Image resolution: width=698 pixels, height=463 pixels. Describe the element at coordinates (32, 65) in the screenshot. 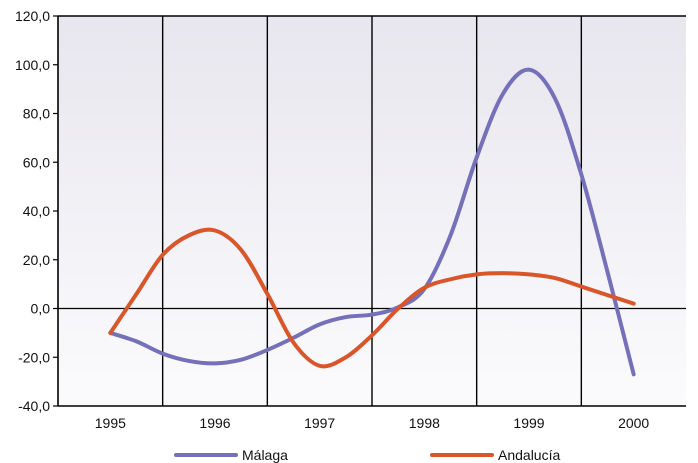

I see `y-tick-label: 100,0` at that location.